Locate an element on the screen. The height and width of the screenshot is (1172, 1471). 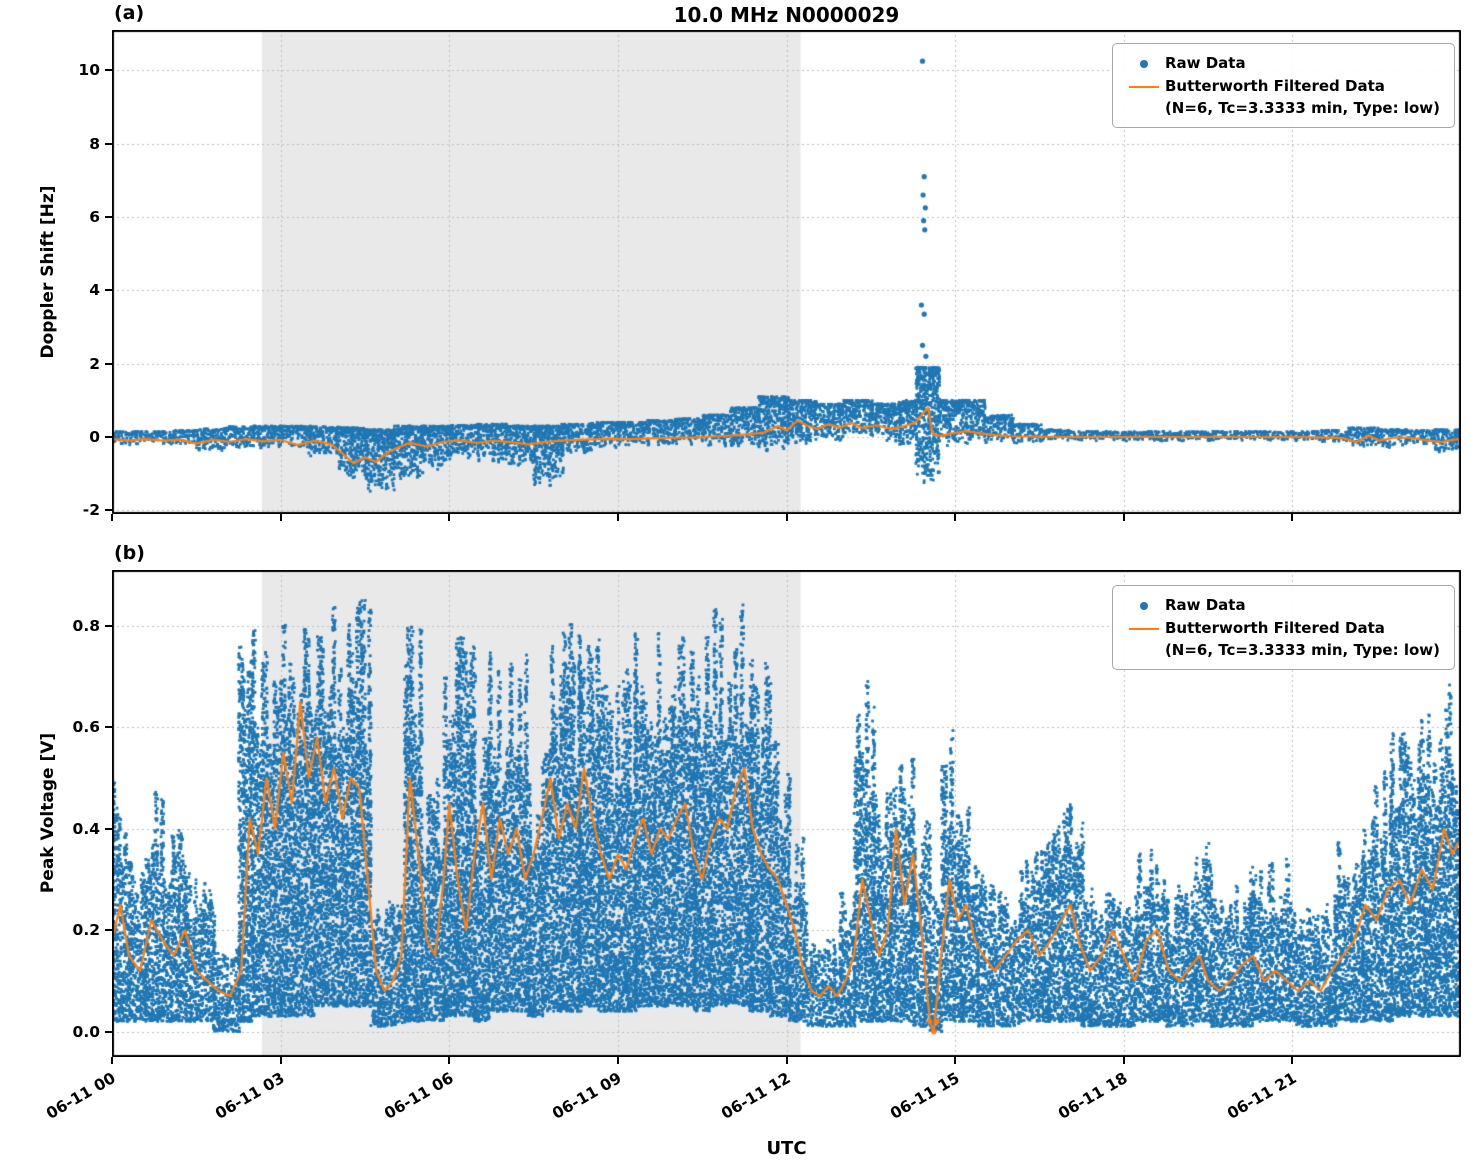
x-tick-label: 06-11 12 is located at coordinates (756, 1096).